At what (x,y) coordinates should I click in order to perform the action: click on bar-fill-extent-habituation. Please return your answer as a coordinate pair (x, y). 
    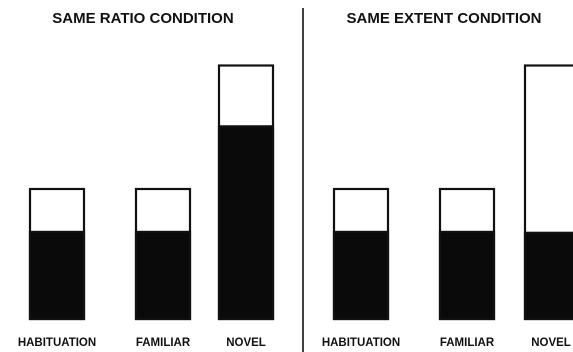
    Looking at the image, I should click on (361, 275).